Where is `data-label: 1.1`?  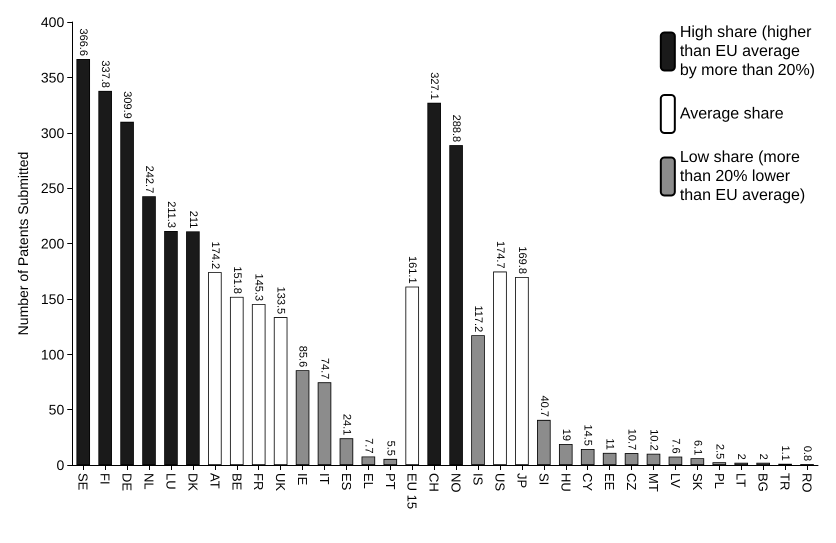 data-label: 1.1 is located at coordinates (785, 453).